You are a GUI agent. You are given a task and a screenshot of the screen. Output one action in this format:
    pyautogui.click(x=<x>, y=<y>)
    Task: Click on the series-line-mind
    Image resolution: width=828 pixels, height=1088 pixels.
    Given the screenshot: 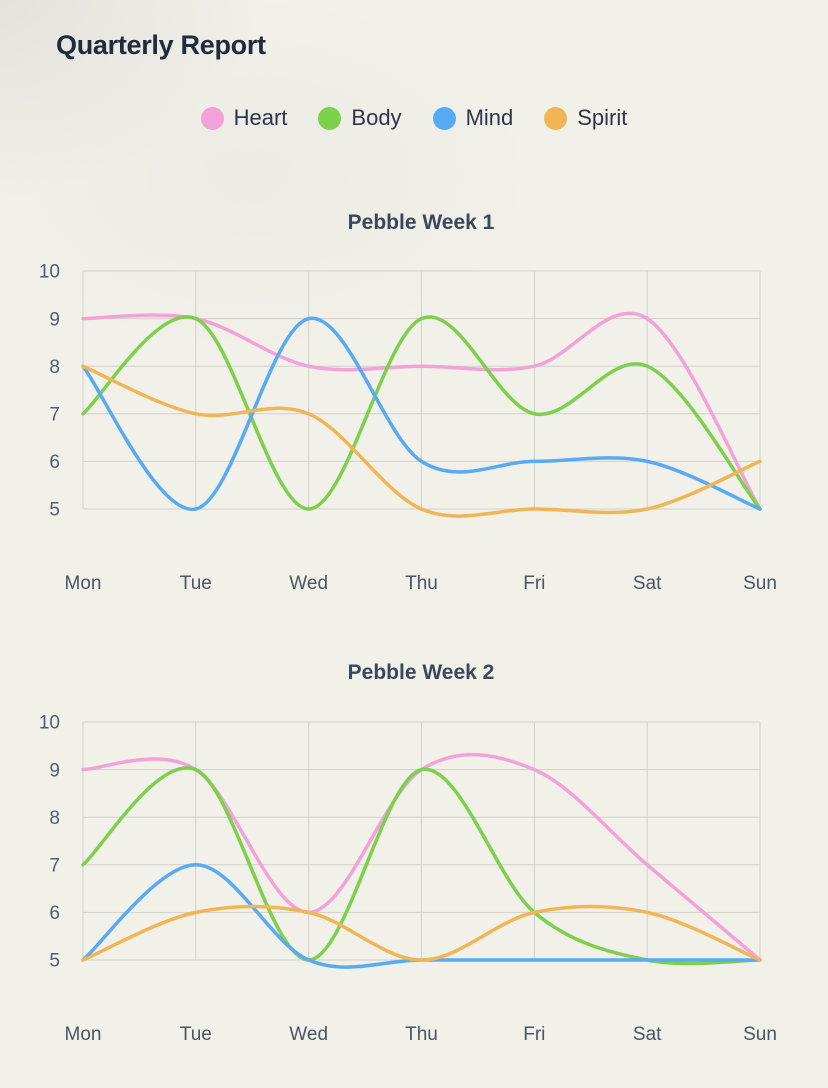 What is the action you would take?
    pyautogui.click(x=421, y=413)
    